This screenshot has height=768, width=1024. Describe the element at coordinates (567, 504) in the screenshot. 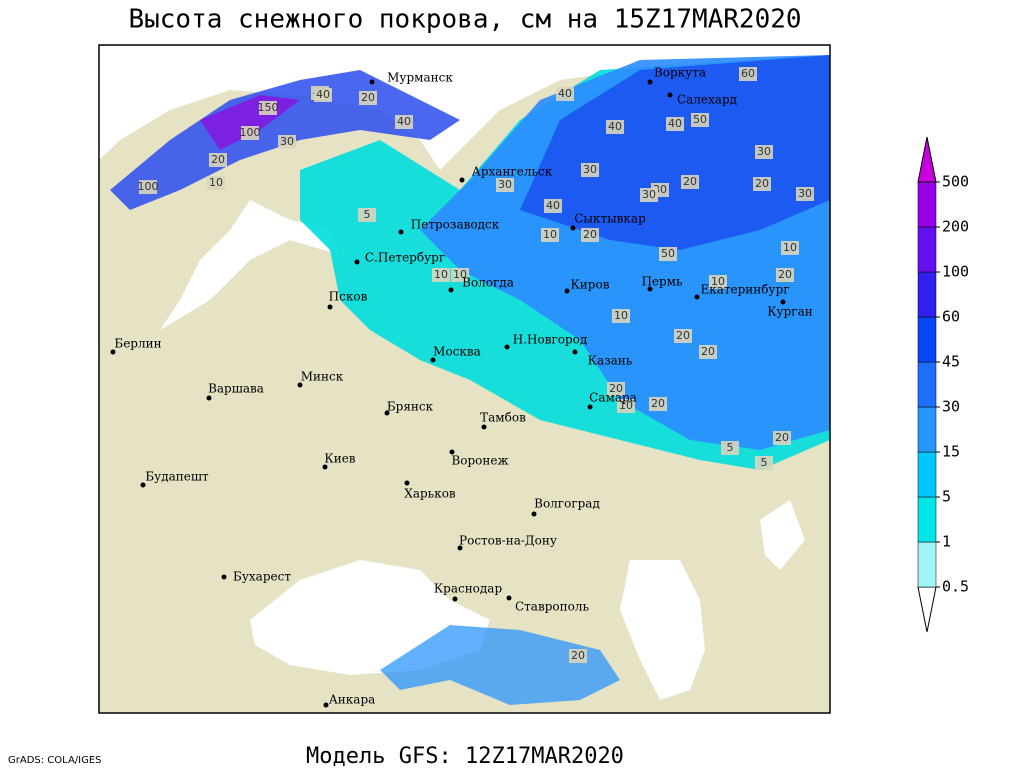

I see `city-label: Волгоград` at that location.